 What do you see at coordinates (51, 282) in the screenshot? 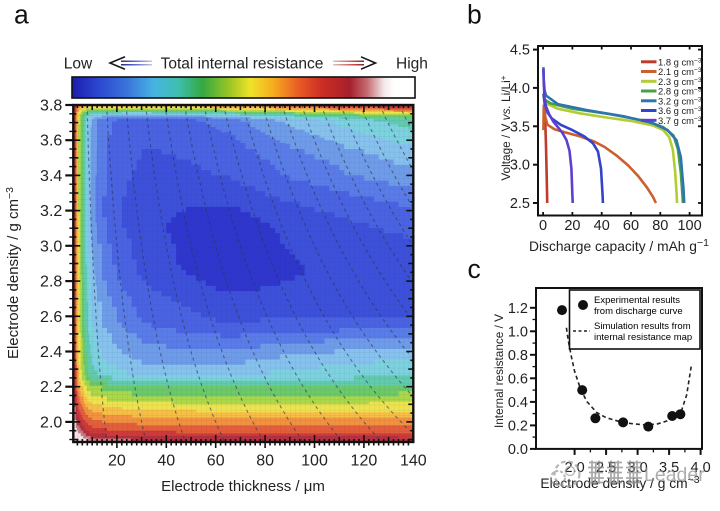
I see `svg-text: 2.8` at bounding box center [51, 282].